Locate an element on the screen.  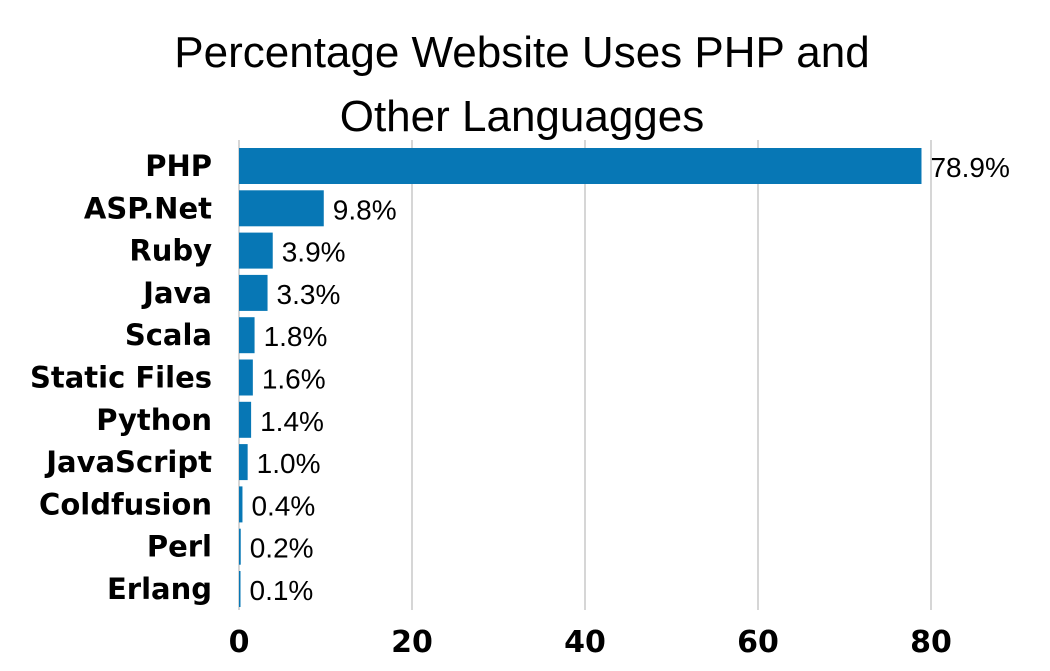
data-label-python: 1.4% is located at coordinates (292, 421).